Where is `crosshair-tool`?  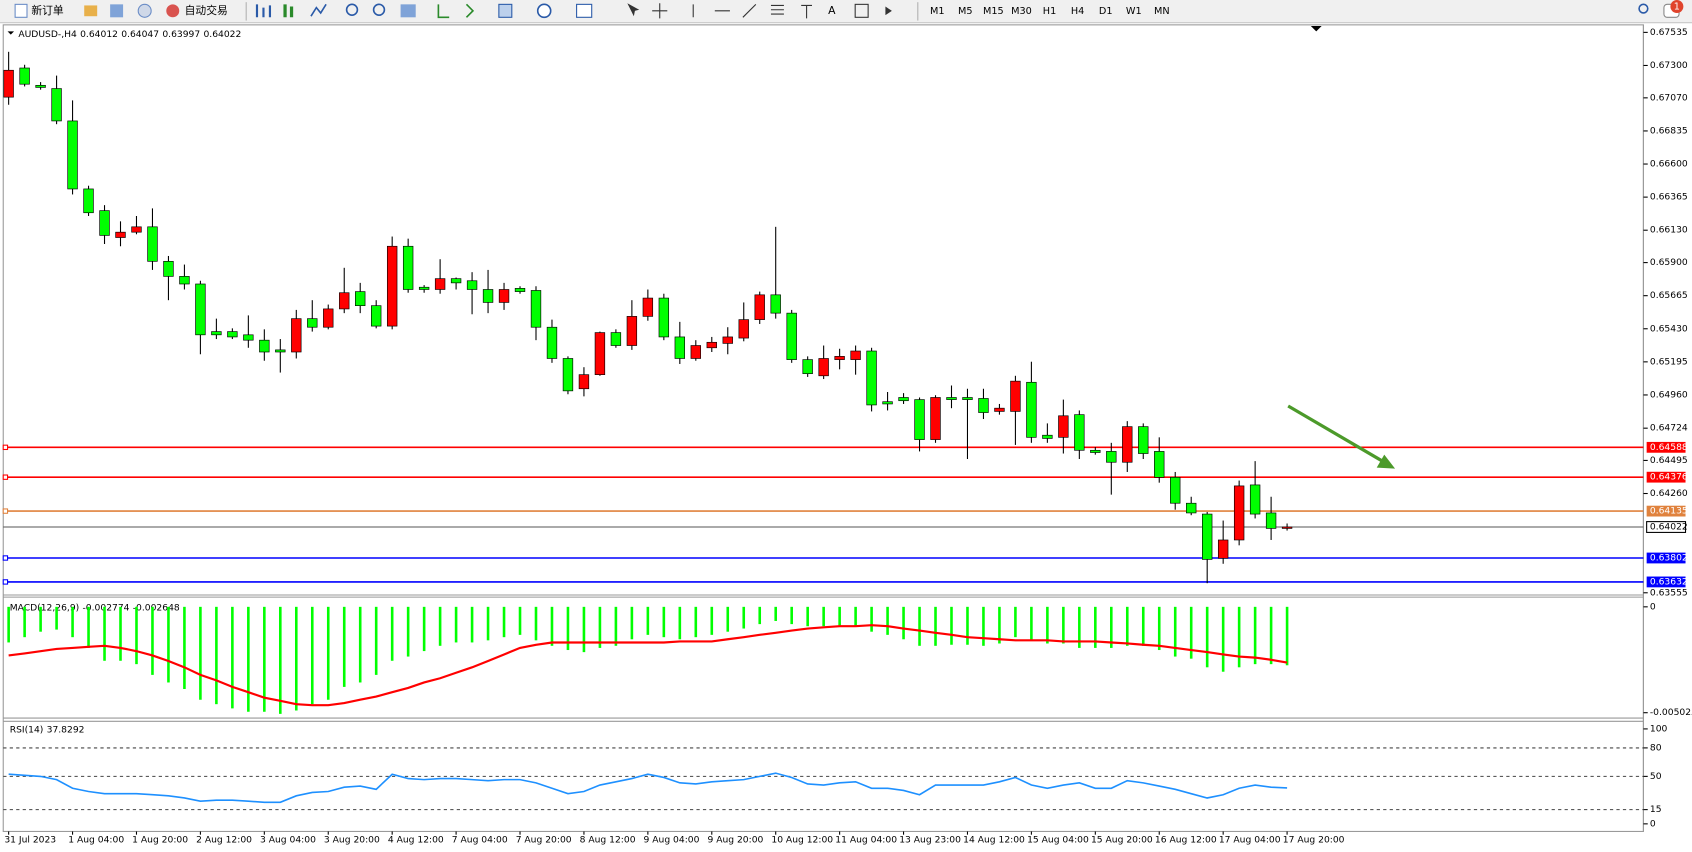 crosshair-tool is located at coordinates (660, 11).